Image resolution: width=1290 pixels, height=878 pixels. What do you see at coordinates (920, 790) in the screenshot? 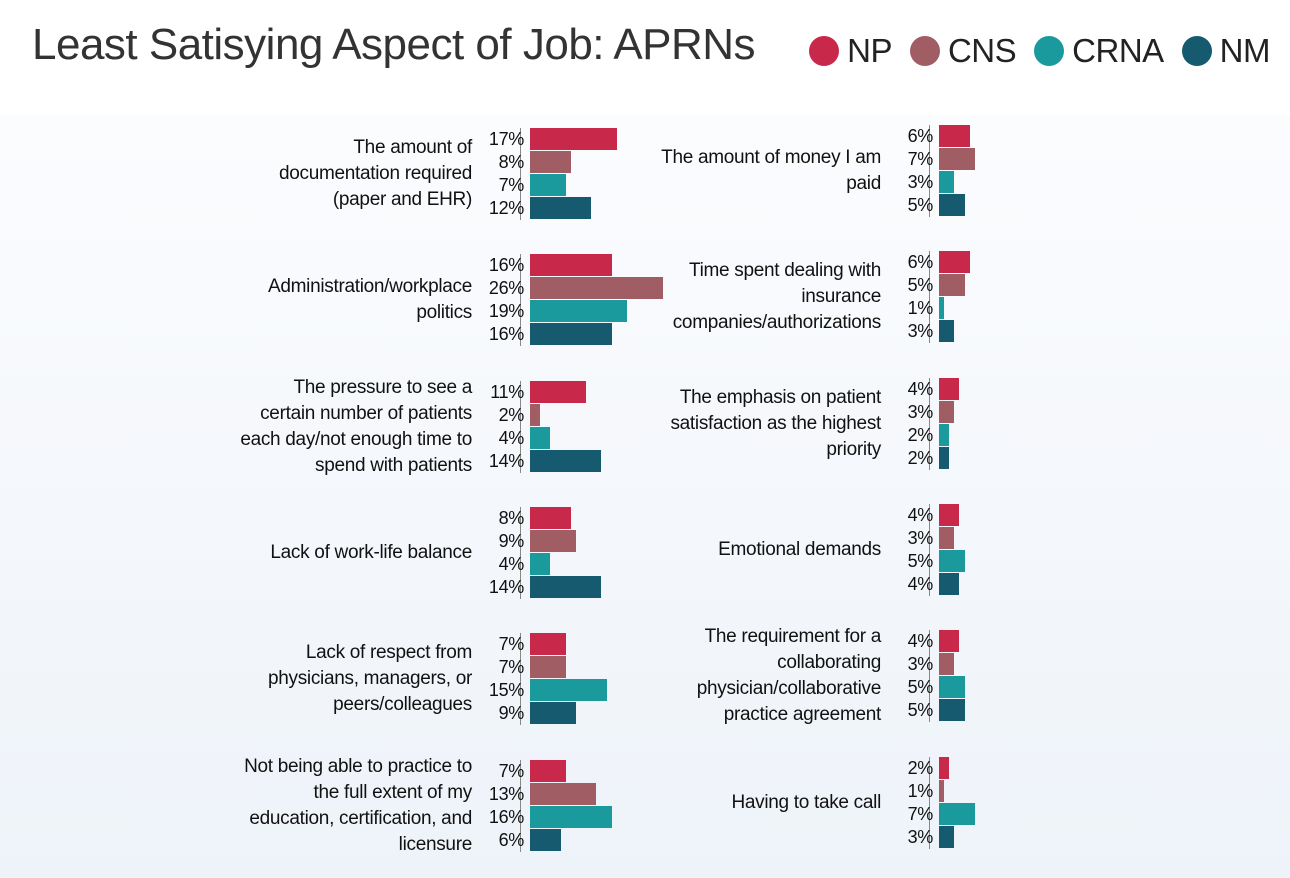
I see `value-label: 1%` at bounding box center [920, 790].